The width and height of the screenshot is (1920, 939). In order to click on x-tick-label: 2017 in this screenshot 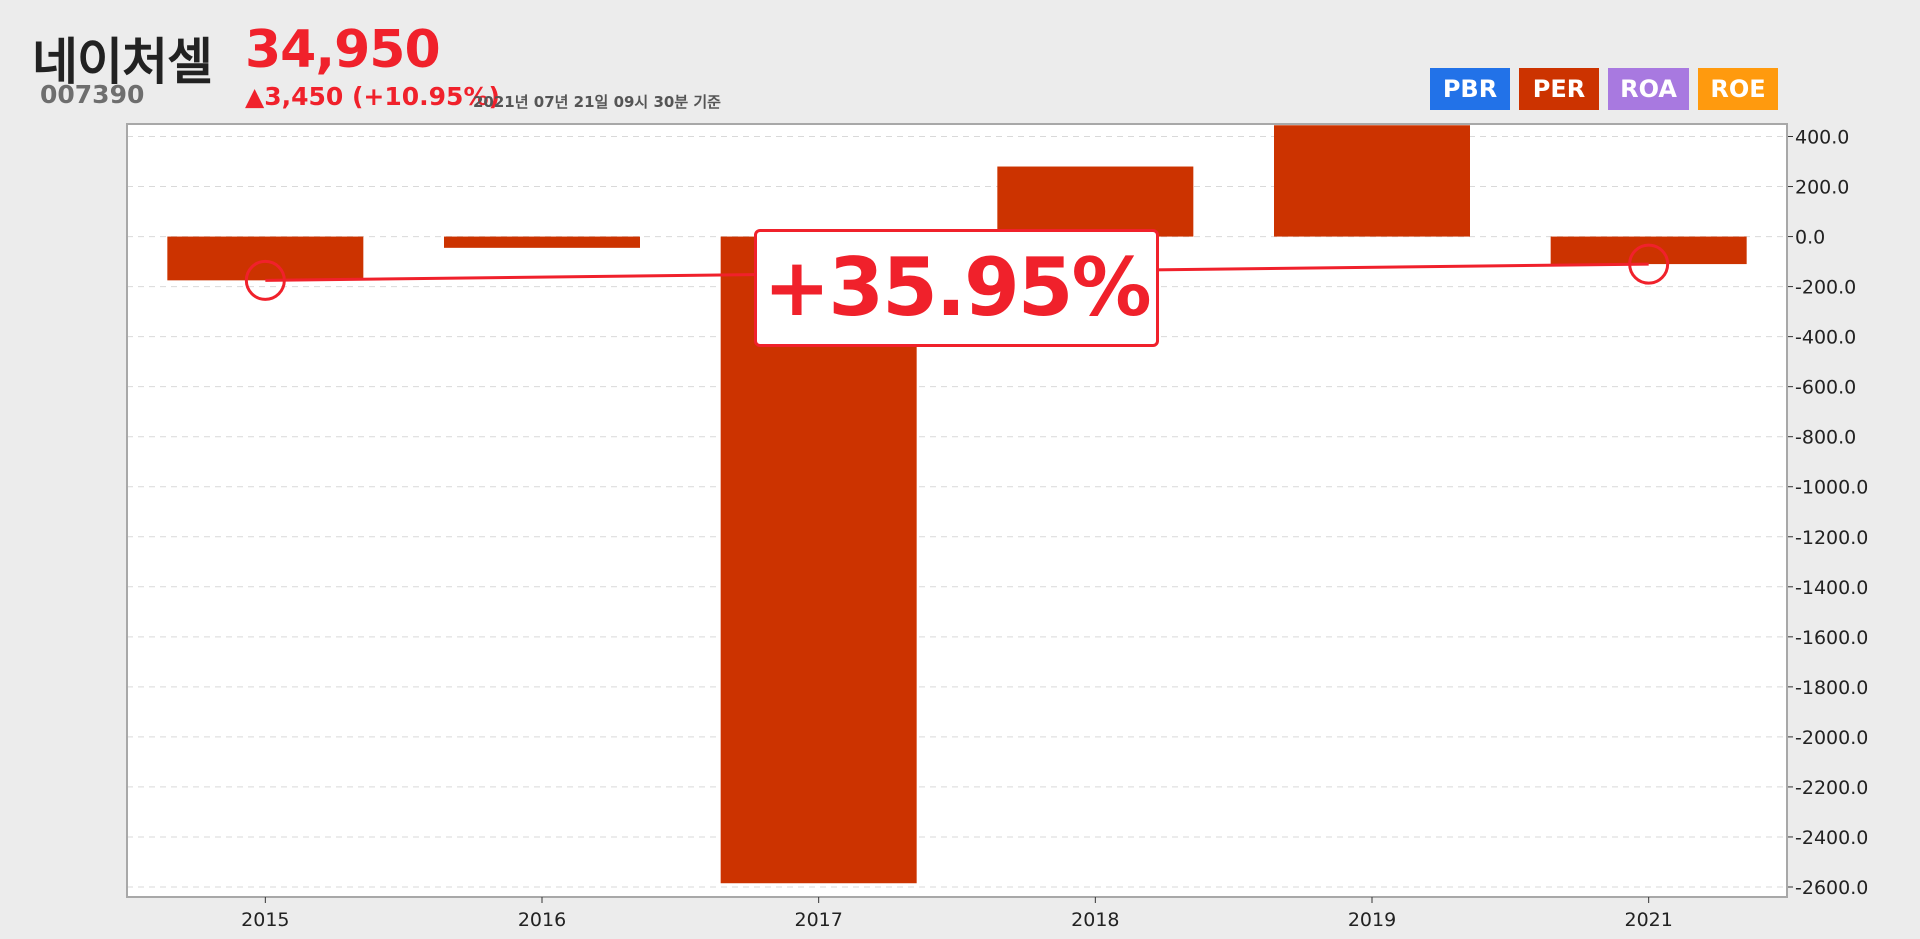, I will do `click(818, 920)`.